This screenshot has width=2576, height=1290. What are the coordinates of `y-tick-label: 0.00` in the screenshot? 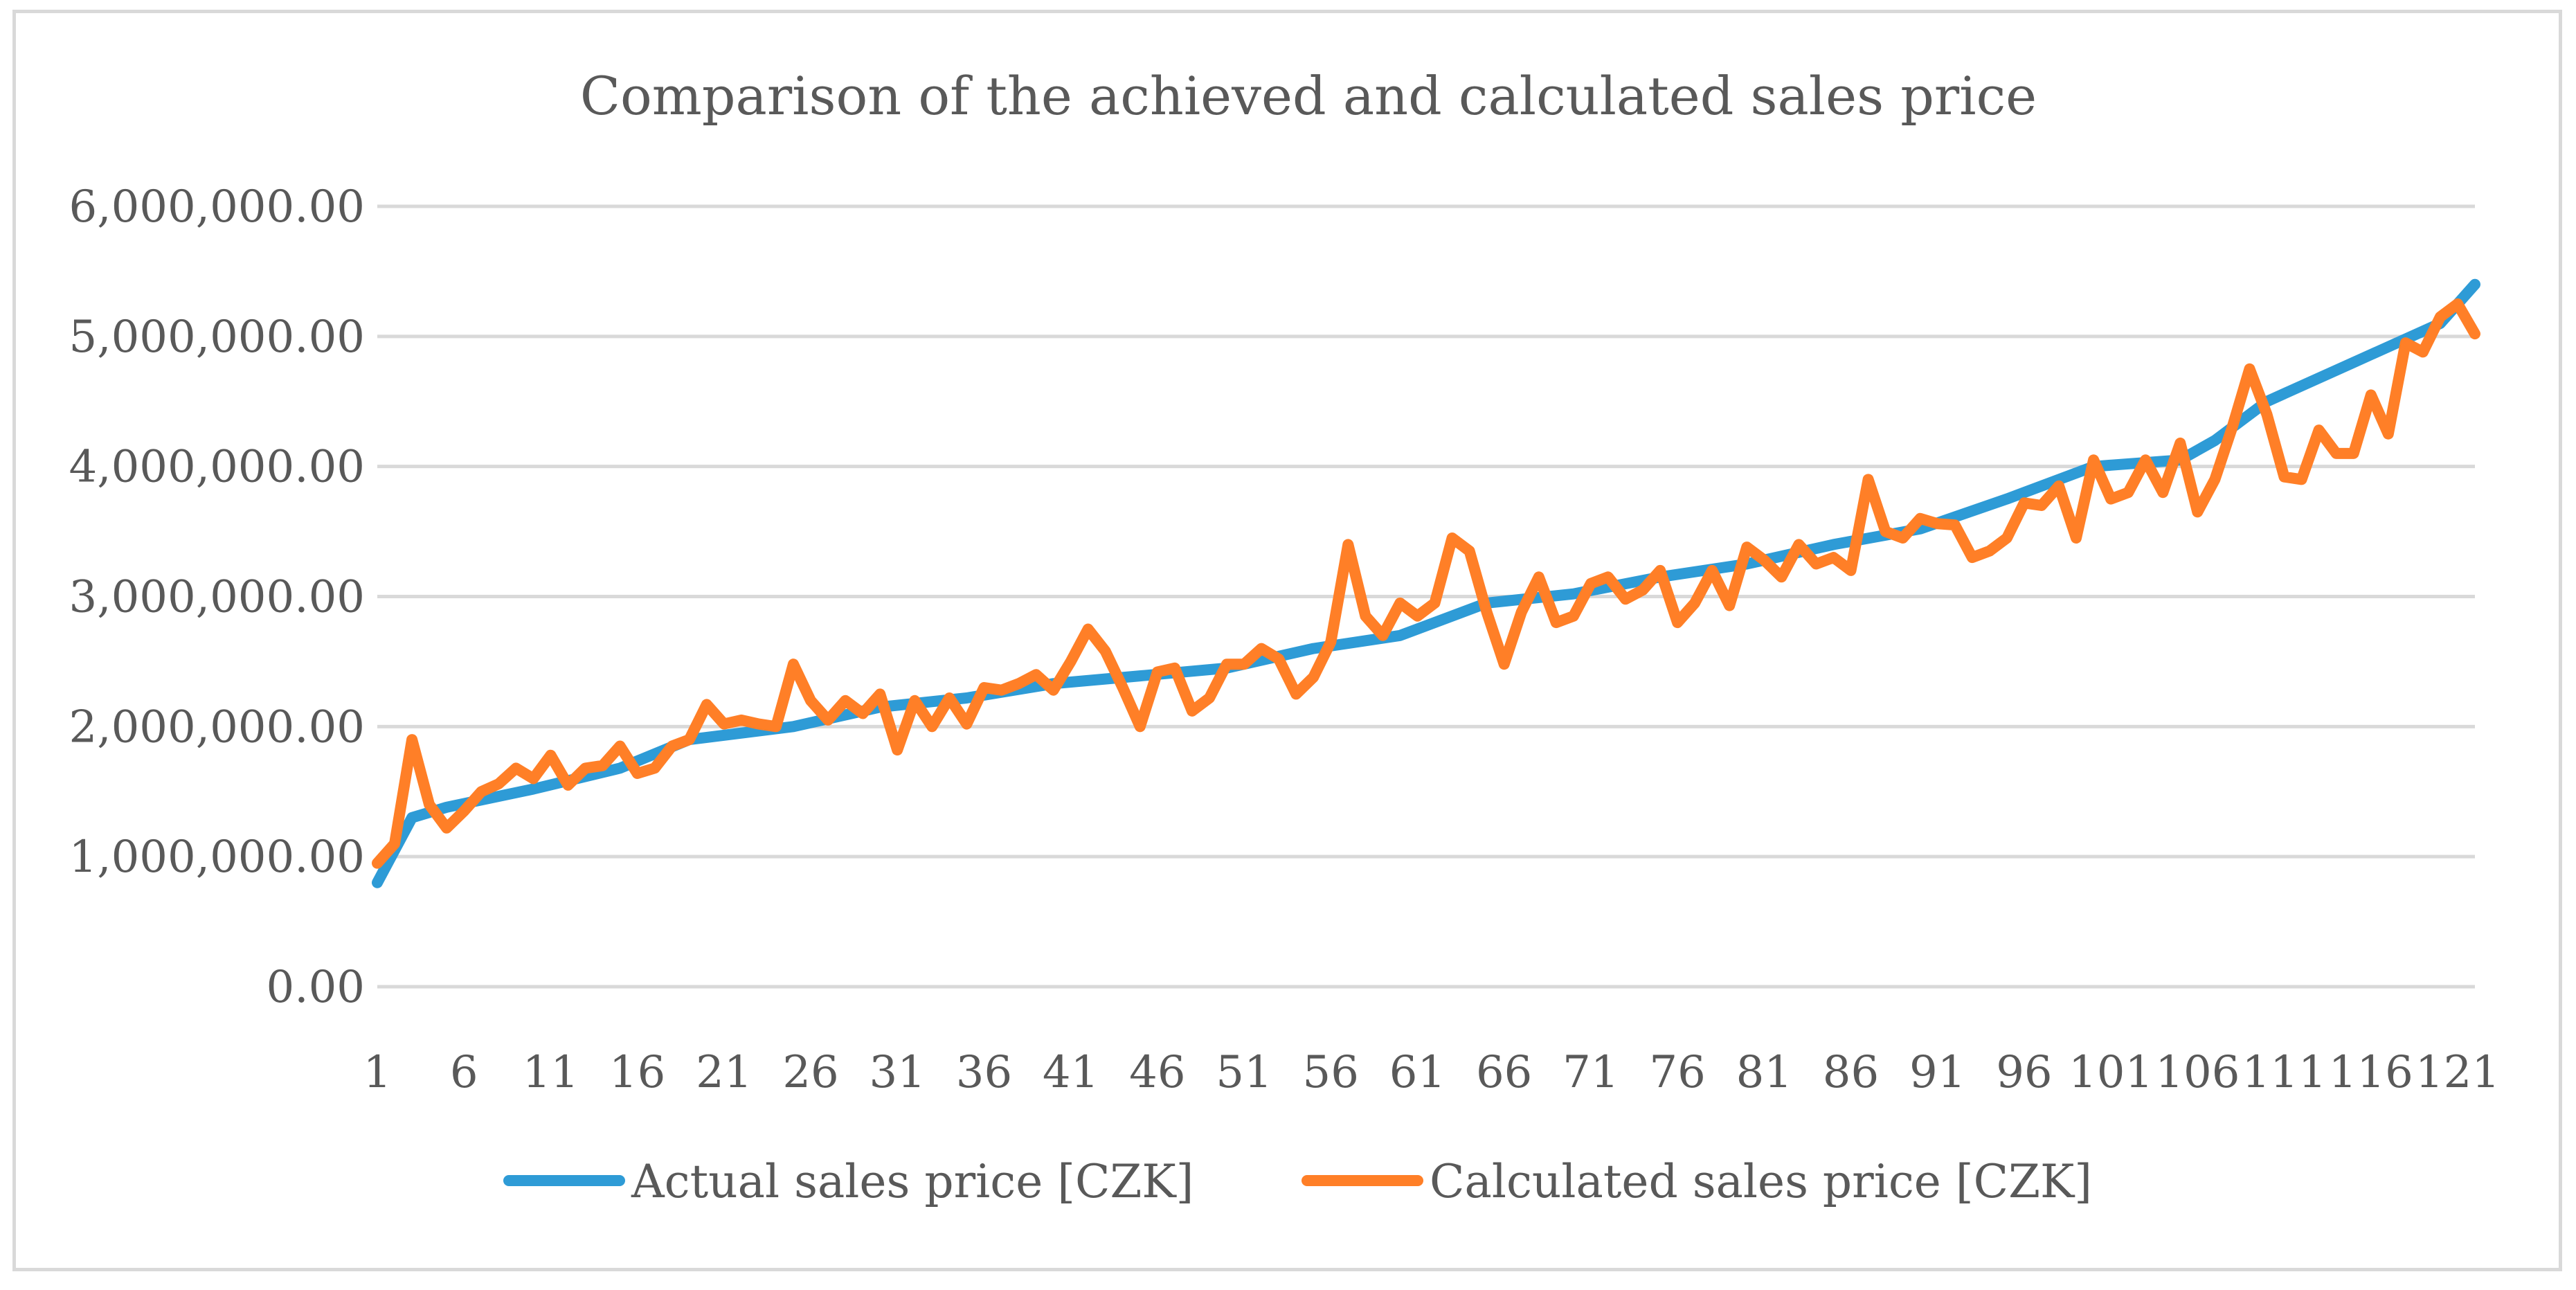 It's located at (316, 987).